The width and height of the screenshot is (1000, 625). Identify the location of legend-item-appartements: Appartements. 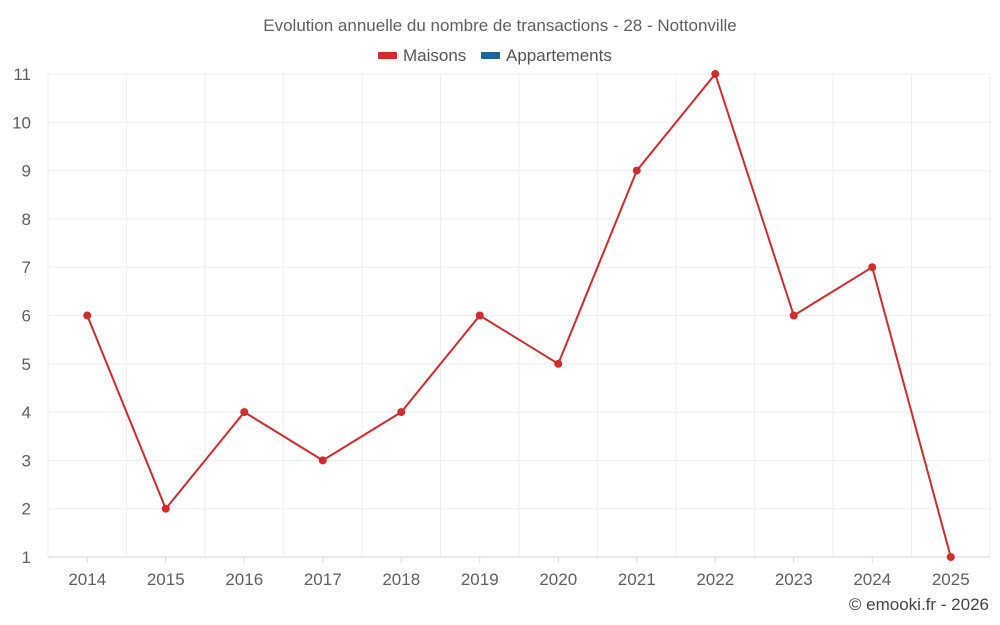
(546, 55).